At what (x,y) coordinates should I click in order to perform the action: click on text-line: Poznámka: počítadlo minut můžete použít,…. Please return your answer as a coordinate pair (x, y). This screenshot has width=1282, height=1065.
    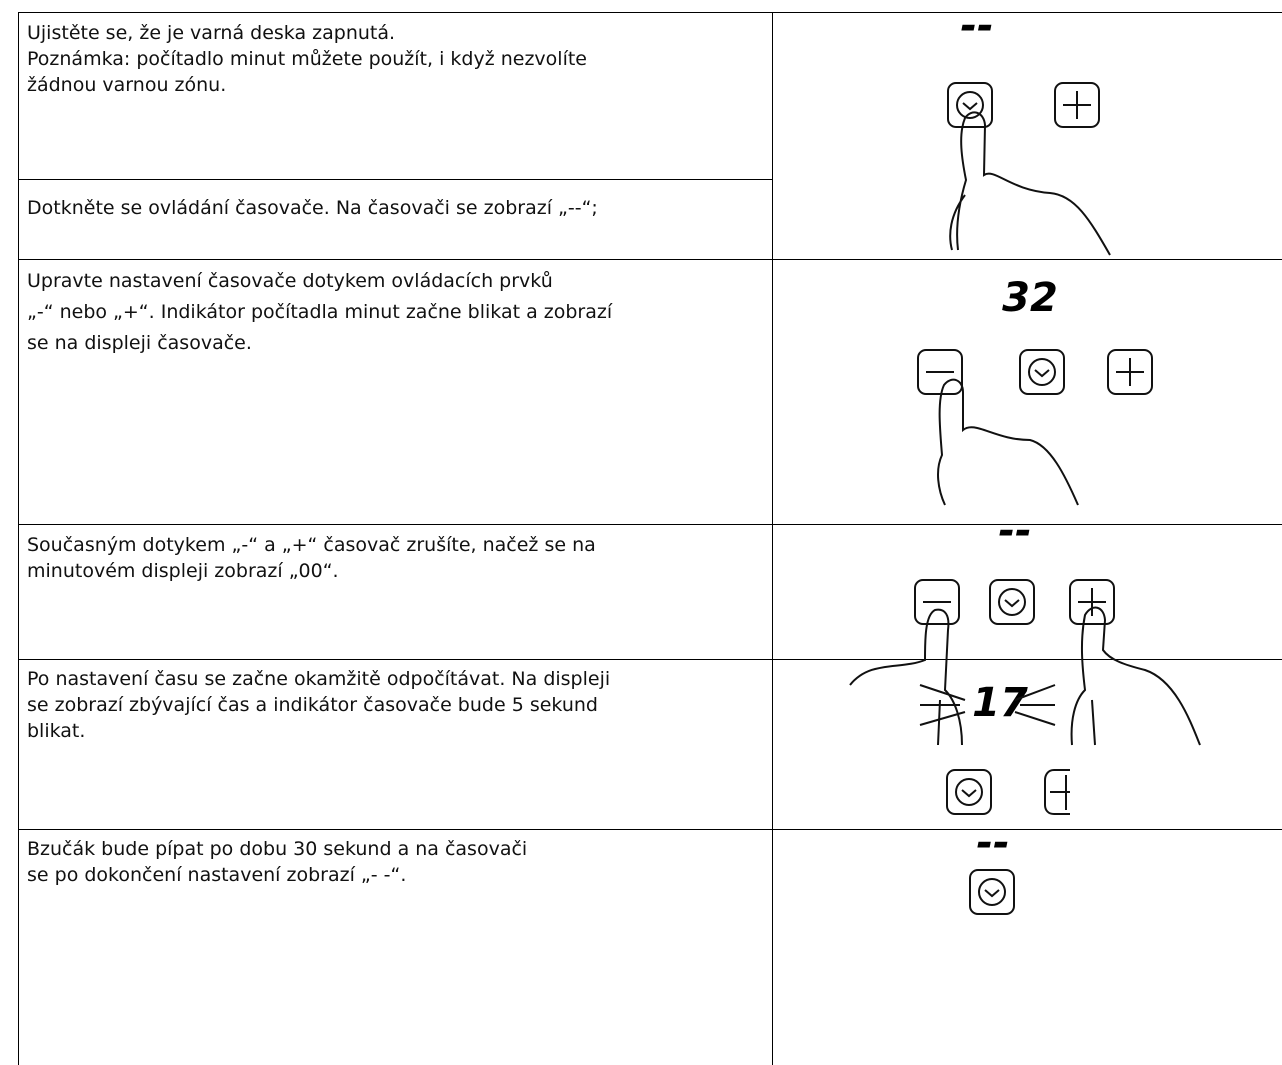
    Looking at the image, I should click on (307, 59).